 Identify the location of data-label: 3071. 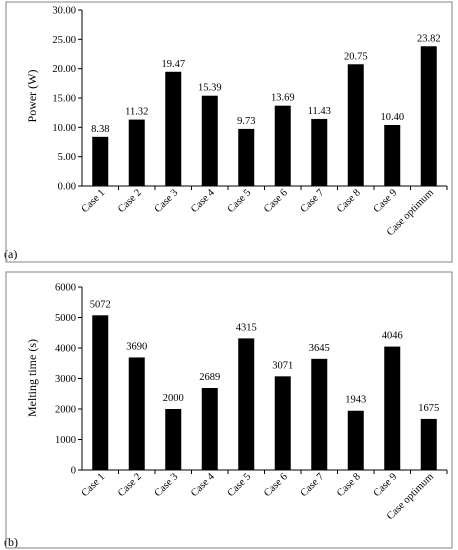
(282, 365).